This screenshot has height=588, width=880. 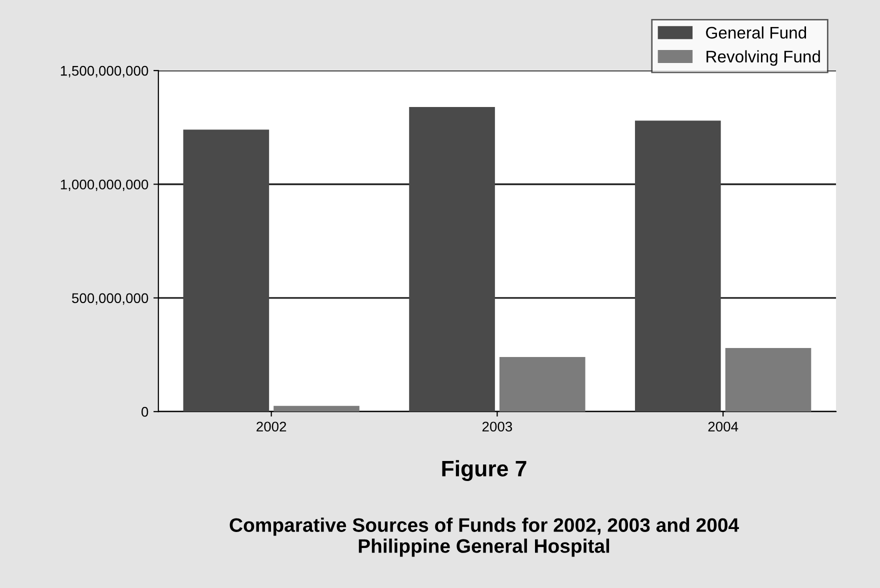 I want to click on y-tick-label: 0, so click(x=144, y=411).